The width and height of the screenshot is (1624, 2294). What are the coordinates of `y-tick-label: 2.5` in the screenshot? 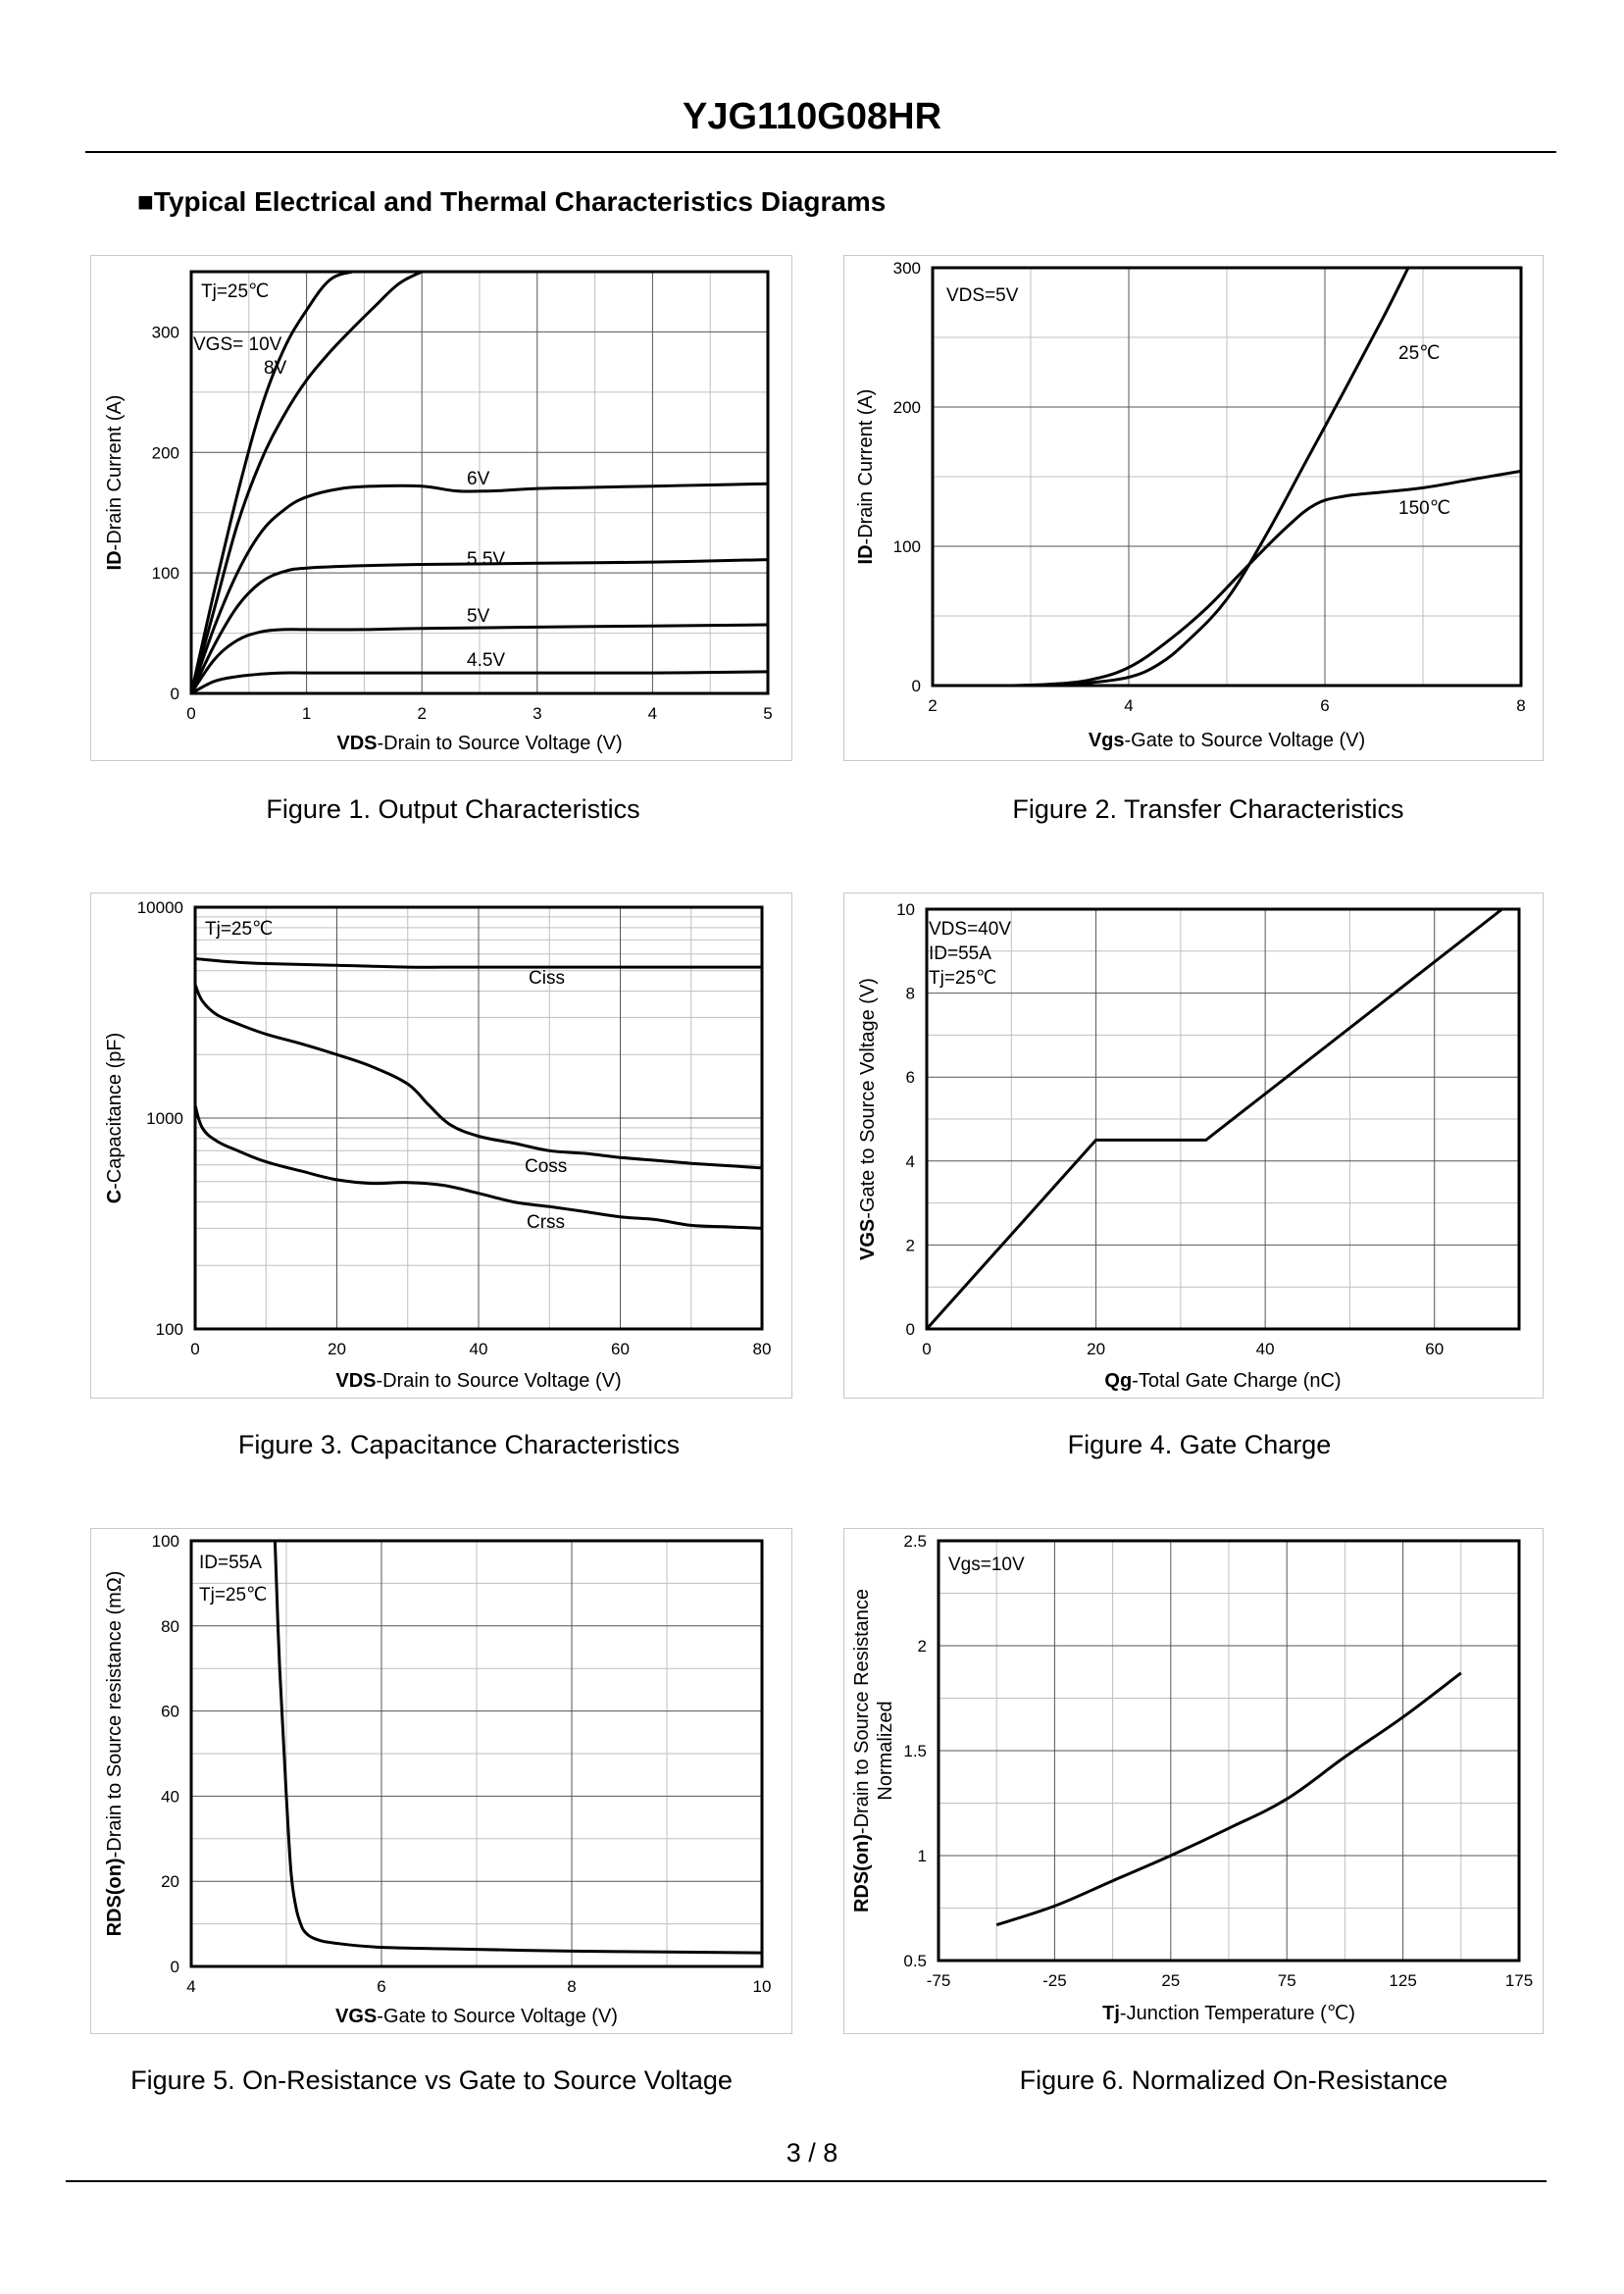 It's located at (915, 1541).